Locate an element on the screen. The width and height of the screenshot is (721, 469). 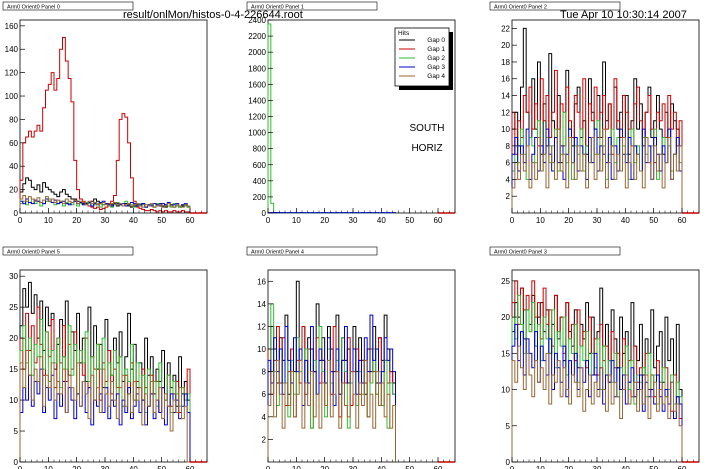
y-tick-label: 600 is located at coordinates (260, 165).